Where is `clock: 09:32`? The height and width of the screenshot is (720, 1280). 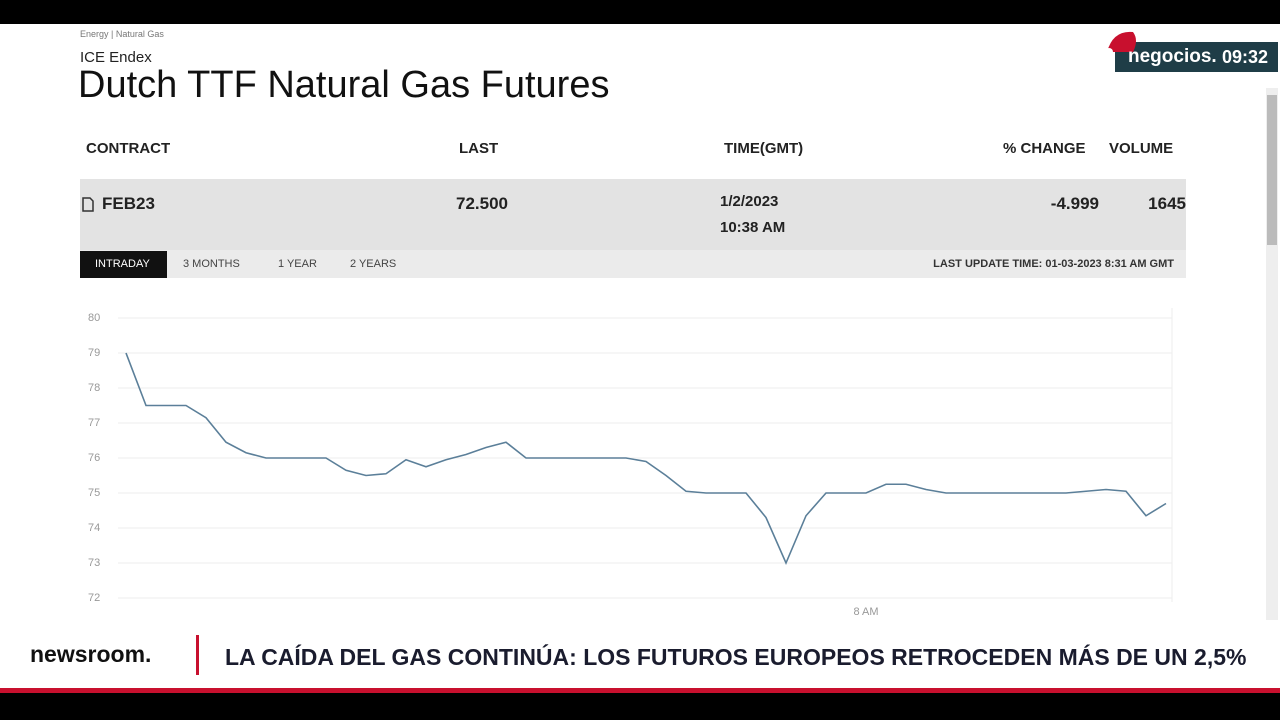 clock: 09:32 is located at coordinates (1245, 57).